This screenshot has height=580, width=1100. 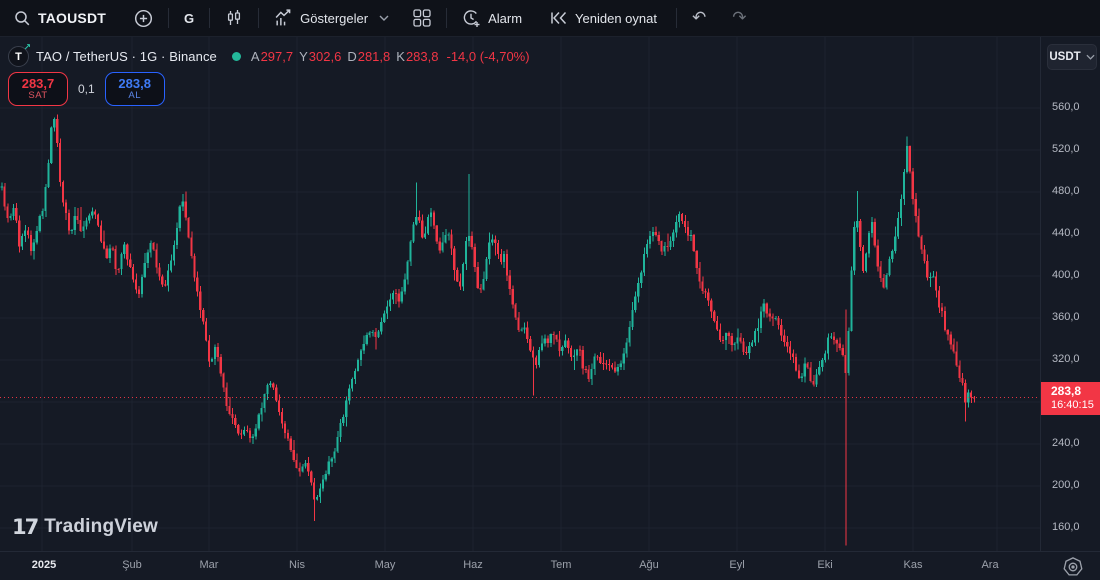 I want to click on time-axis-label: Eki, so click(x=825, y=565).